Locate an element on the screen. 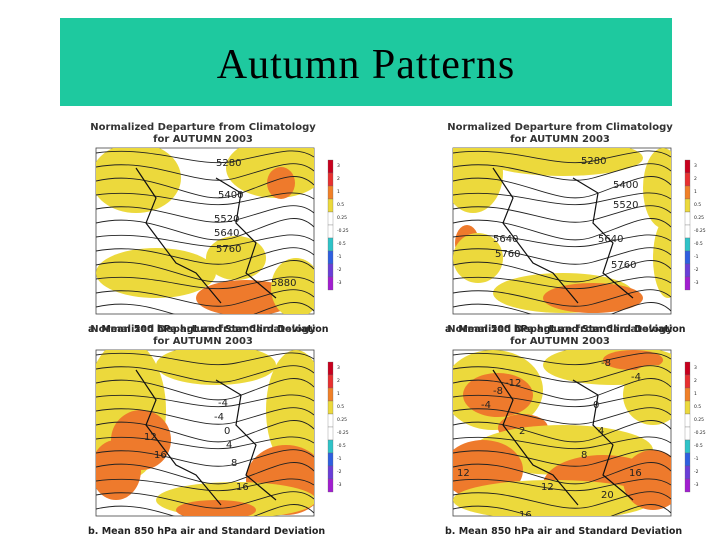 The width and height of the screenshot is (720, 540). map-content: 5280 5400 5520 5640 5760 5640 5760 is located at coordinates (562, 231).